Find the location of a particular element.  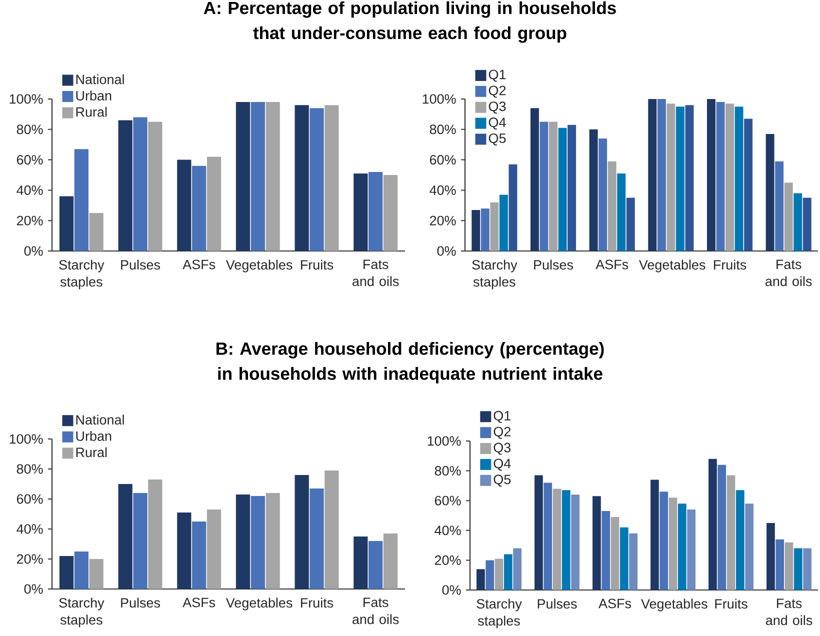

legend-label: Q2 is located at coordinates (502, 432).